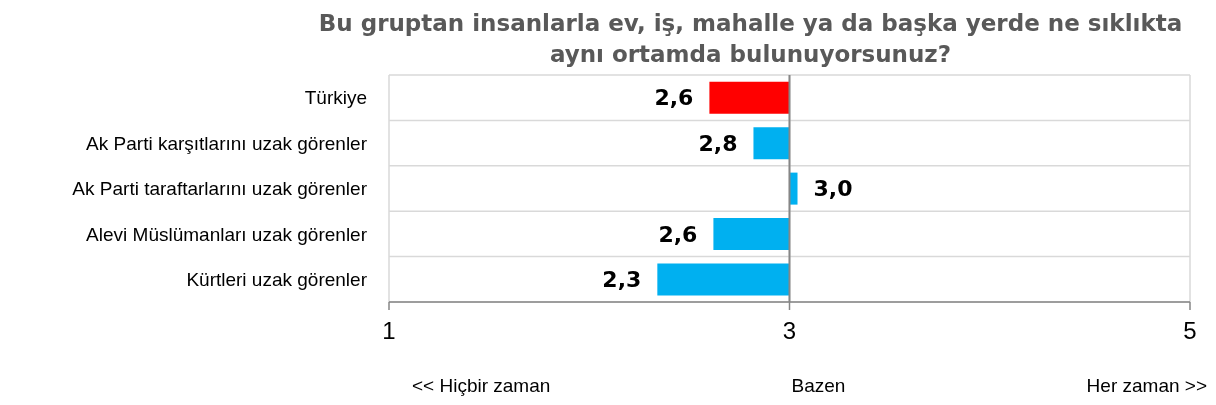  Describe the element at coordinates (1190, 331) in the screenshot. I see `x-tick-label: 5` at that location.